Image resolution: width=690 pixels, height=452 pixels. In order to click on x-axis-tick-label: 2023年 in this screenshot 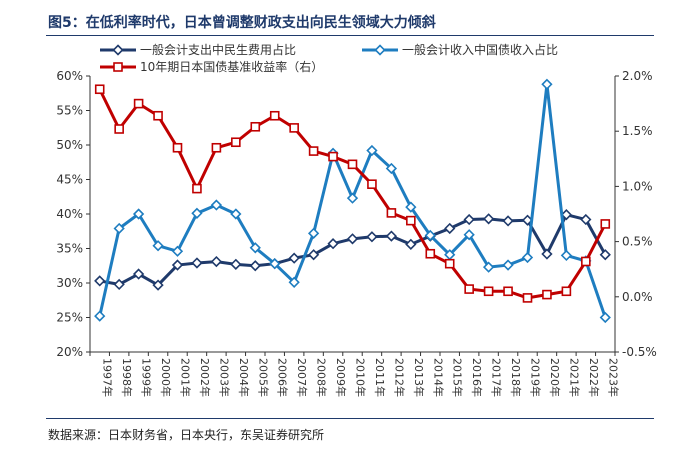, I will do `click(613, 377)`.